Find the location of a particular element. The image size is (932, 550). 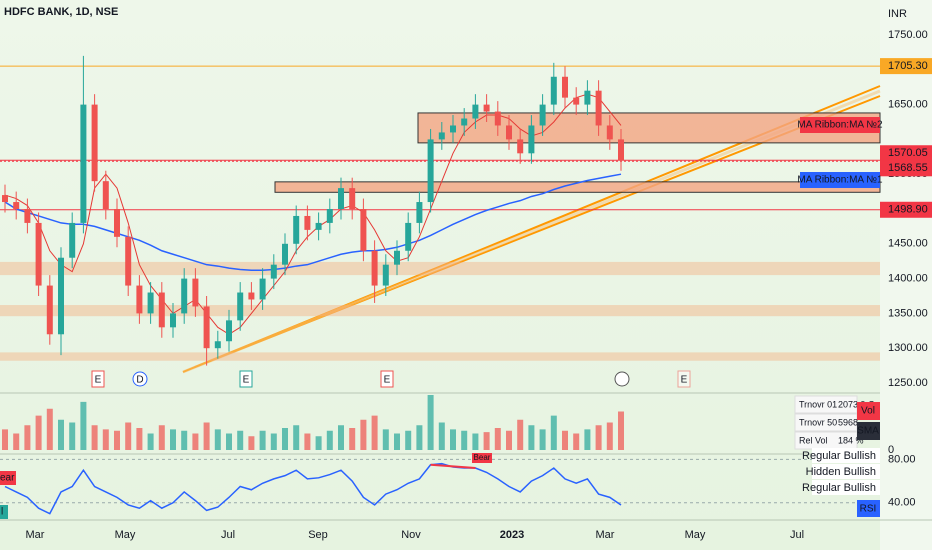

x-tick-label: Mar is located at coordinates (605, 535).